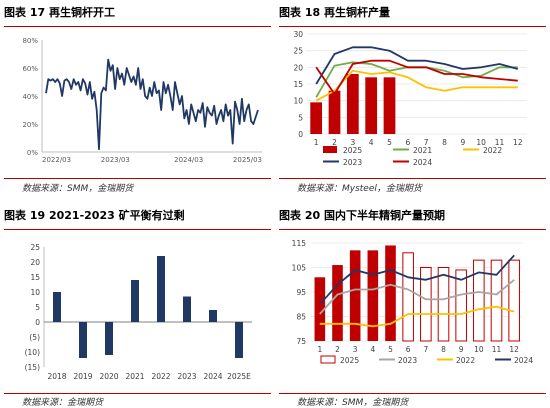 This screenshot has height=408, width=550. I want to click on balance-bar-2022, so click(161, 289).